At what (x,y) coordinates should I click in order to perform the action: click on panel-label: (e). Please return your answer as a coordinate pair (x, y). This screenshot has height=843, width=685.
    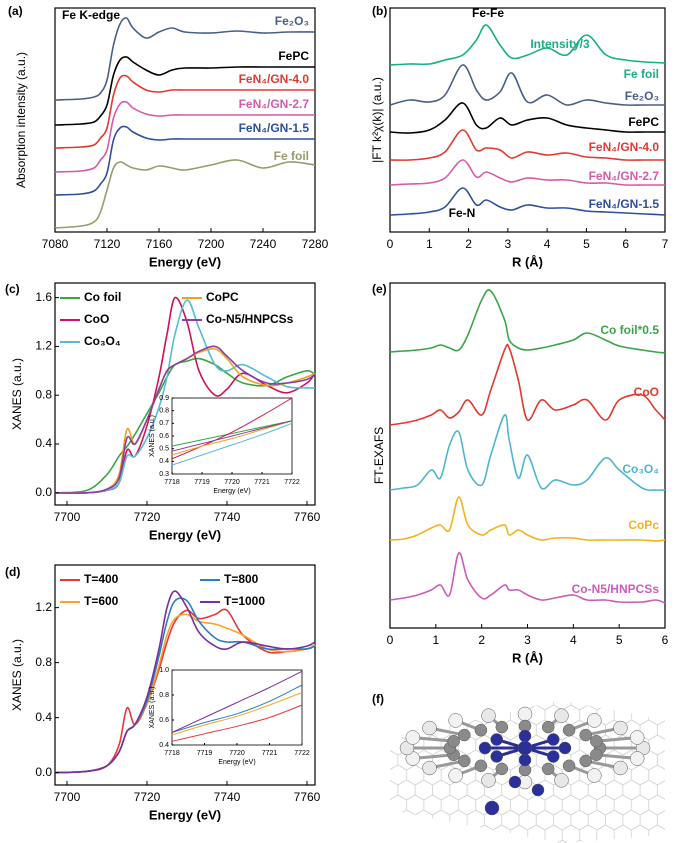
    Looking at the image, I should click on (379, 289).